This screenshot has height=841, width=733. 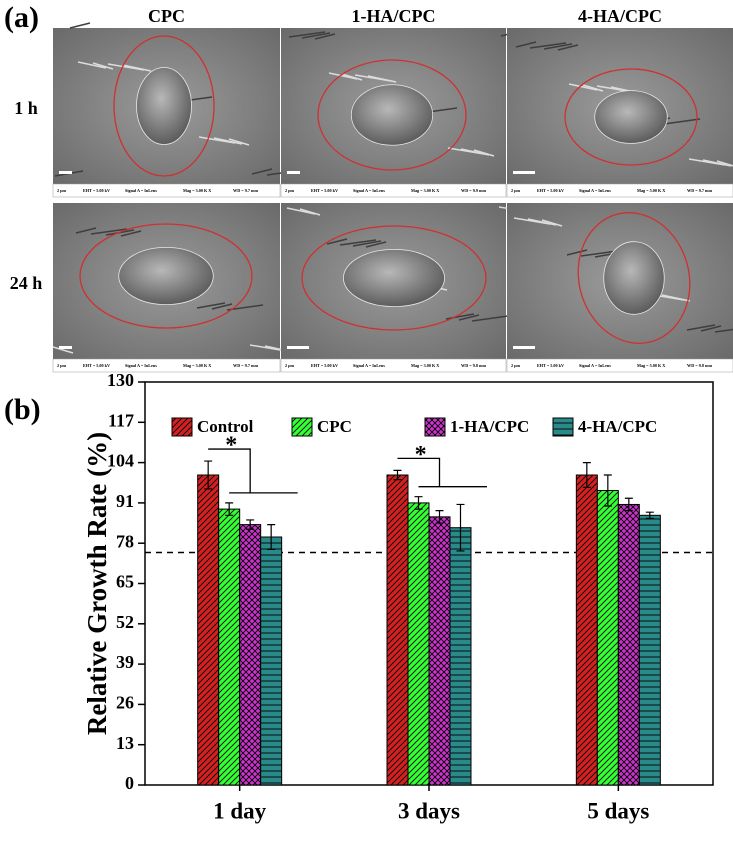 What do you see at coordinates (26, 108) in the screenshot?
I see `row-title: 1 h` at bounding box center [26, 108].